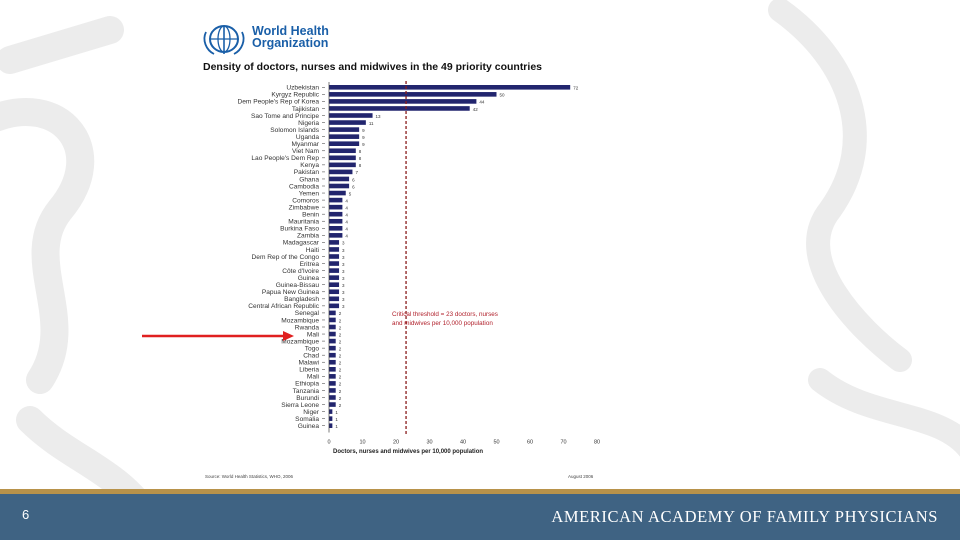  I want to click on category-label: Rwanda, so click(307, 327).